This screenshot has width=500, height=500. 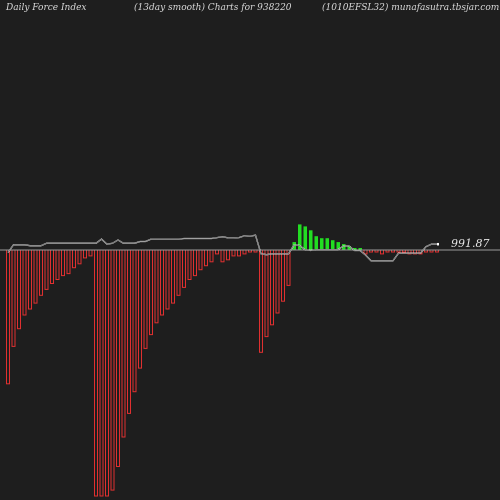 I want to click on price-line-inner, so click(x=222, y=248).